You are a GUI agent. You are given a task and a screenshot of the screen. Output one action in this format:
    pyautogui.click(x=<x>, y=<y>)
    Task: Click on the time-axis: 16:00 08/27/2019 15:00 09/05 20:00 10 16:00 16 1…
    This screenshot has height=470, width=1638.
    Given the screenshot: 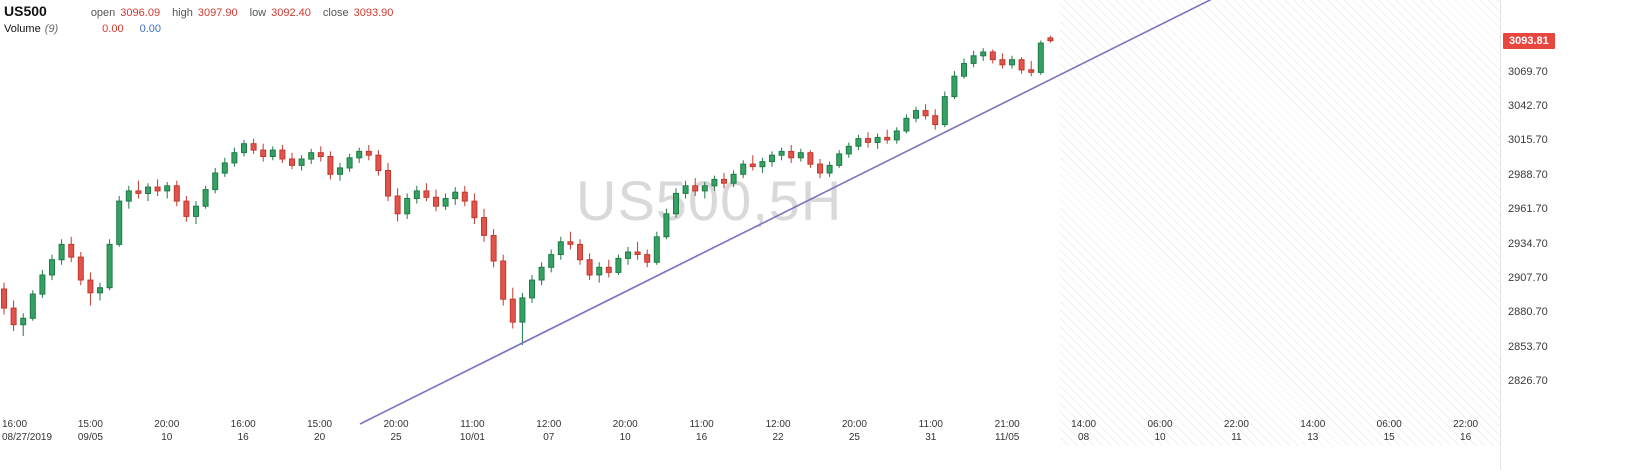 What is the action you would take?
    pyautogui.click(x=750, y=444)
    